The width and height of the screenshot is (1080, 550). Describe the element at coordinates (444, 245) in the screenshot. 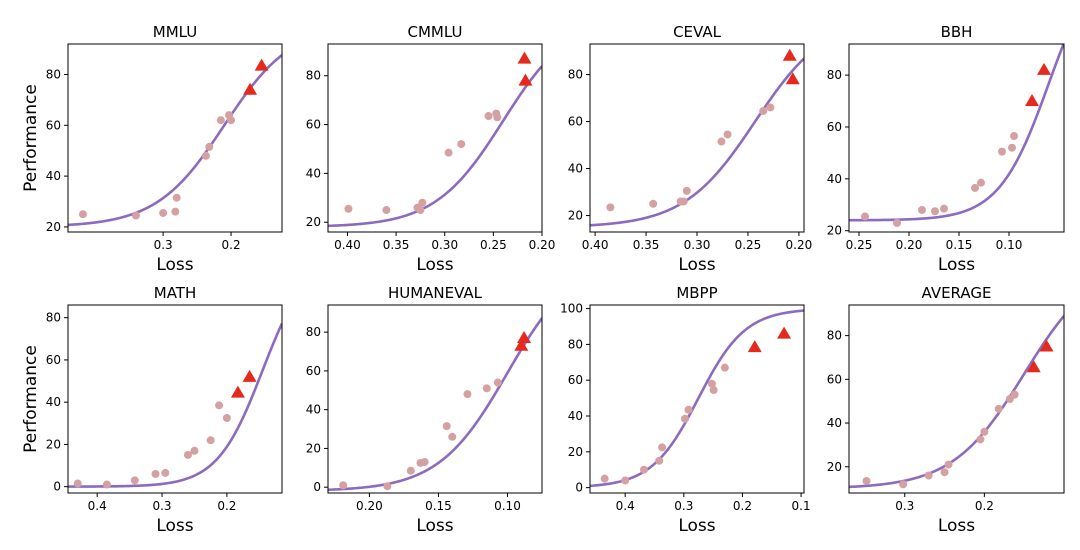

I see `x-tick-label: 0.30` at that location.